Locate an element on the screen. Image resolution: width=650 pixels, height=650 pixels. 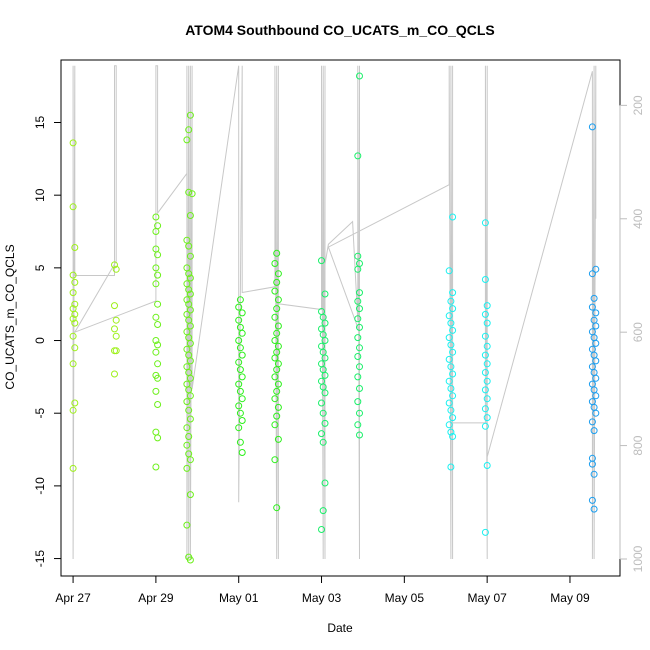
y-tick-label: 0 is located at coordinates (40, 340).